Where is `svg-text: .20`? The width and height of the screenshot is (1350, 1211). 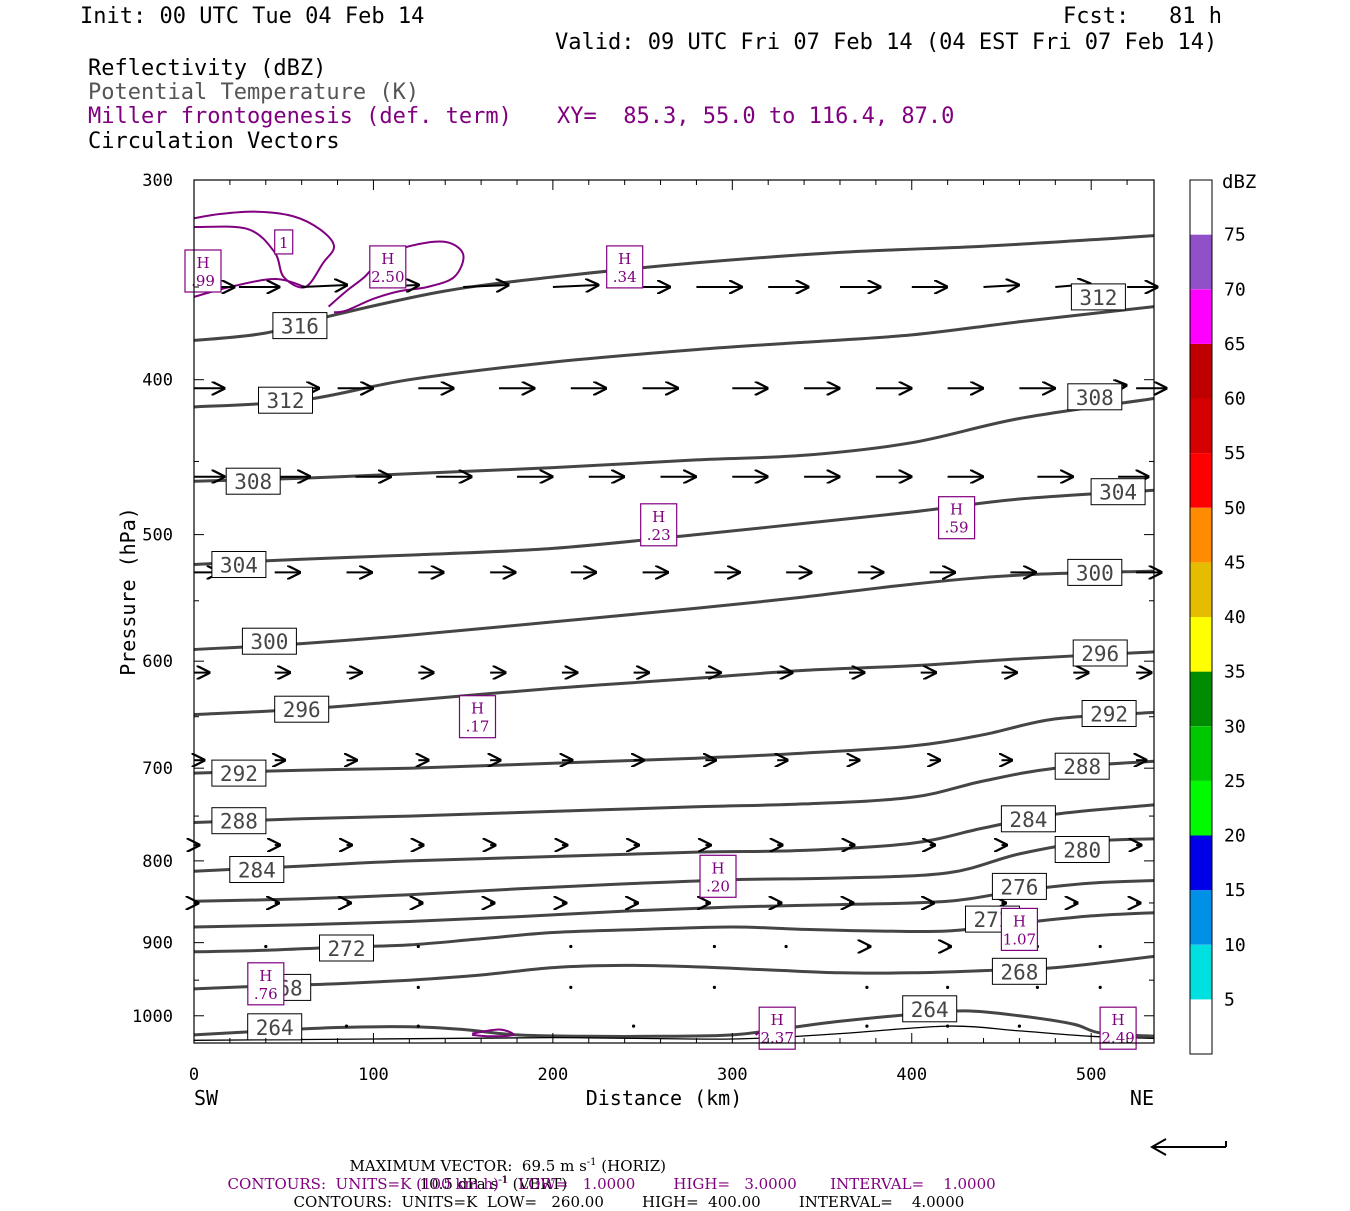 svg-text: .20 is located at coordinates (718, 886).